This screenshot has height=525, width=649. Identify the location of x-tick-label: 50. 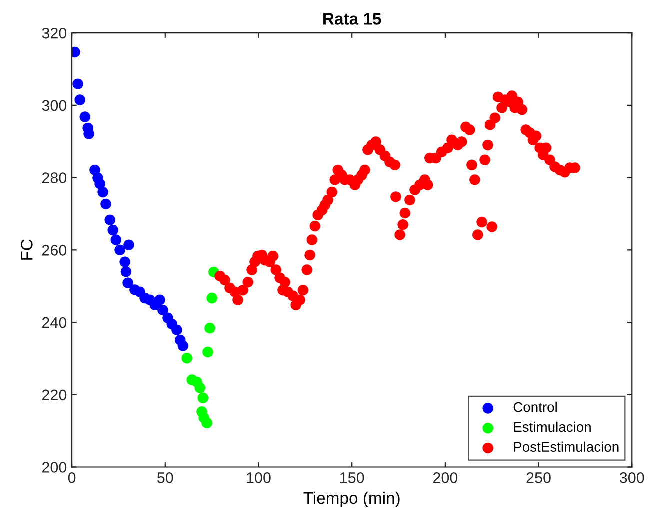
(166, 478).